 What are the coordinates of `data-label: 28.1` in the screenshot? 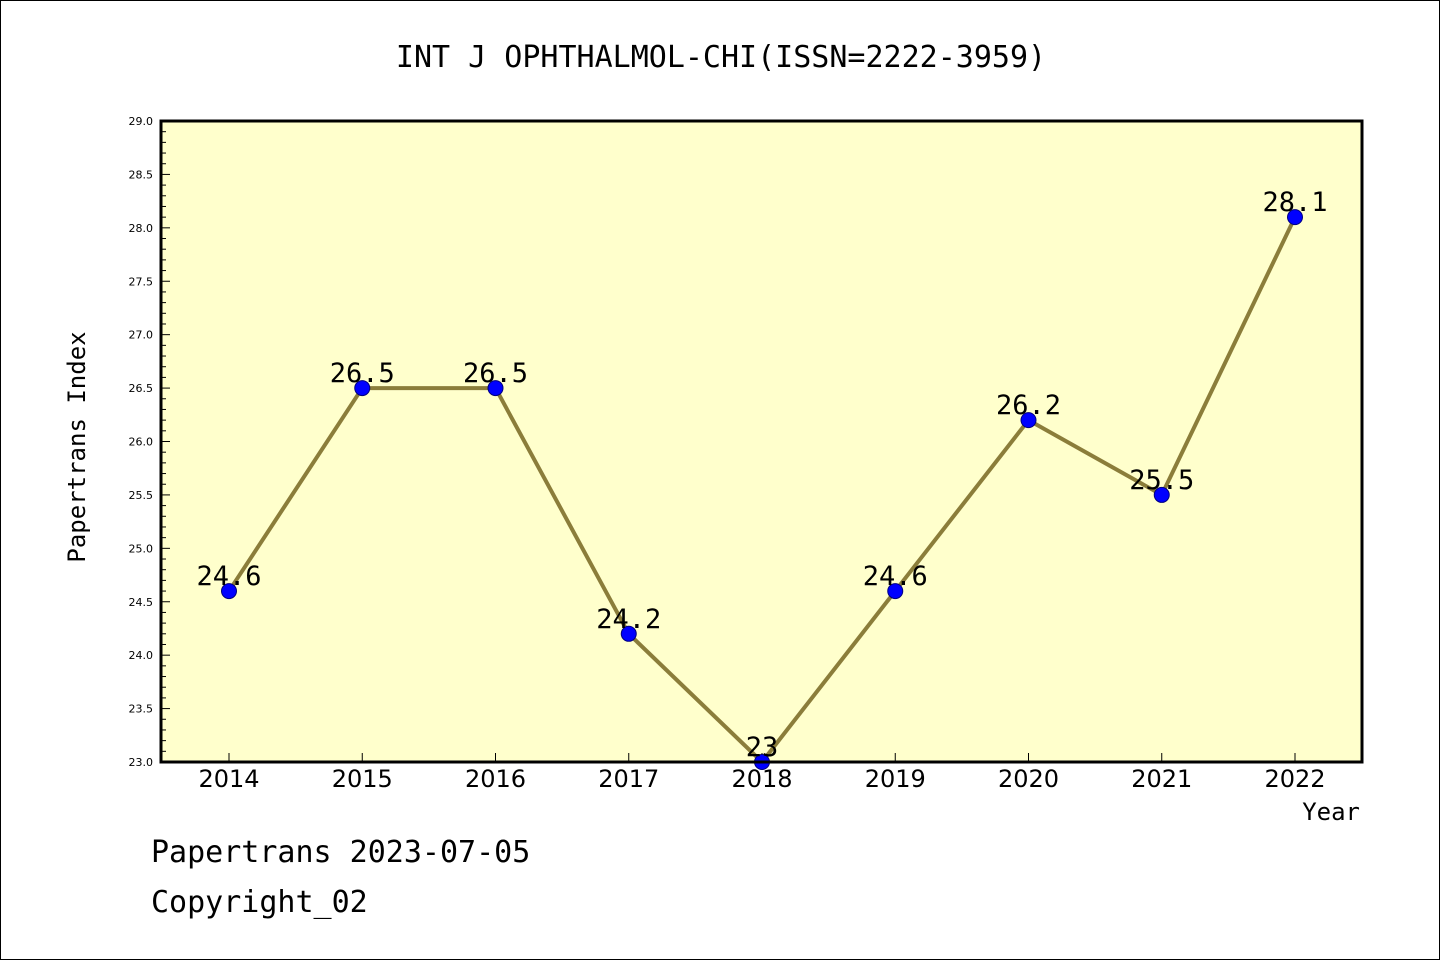 It's located at (1294, 202).